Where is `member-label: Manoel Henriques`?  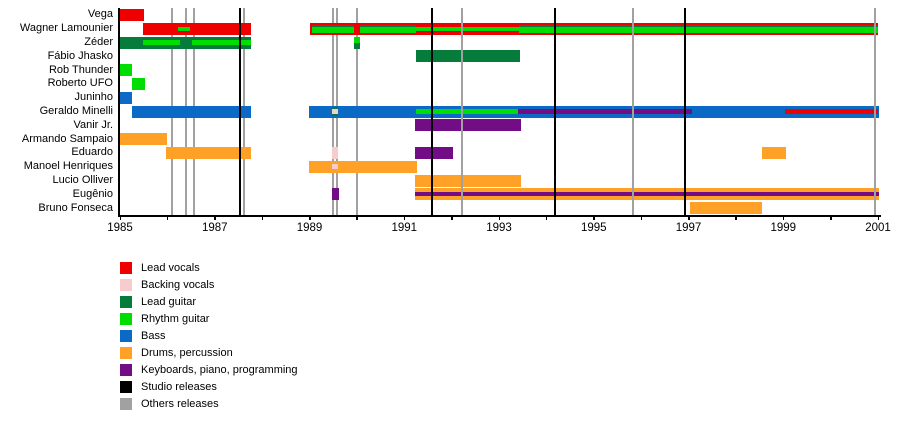 member-label: Manoel Henriques is located at coordinates (68, 166).